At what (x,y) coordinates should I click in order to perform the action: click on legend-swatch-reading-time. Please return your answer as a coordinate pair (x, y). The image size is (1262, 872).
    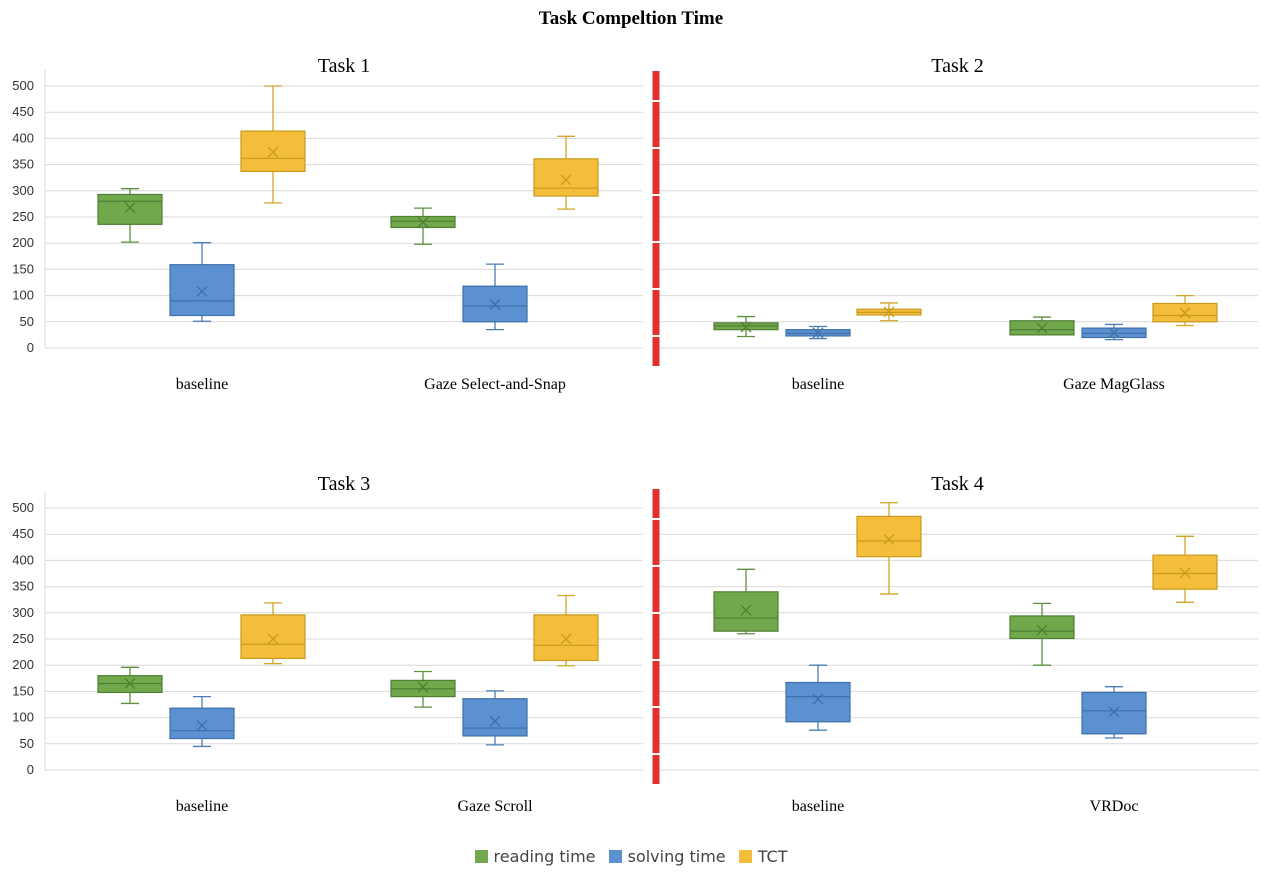
    Looking at the image, I should click on (481, 856).